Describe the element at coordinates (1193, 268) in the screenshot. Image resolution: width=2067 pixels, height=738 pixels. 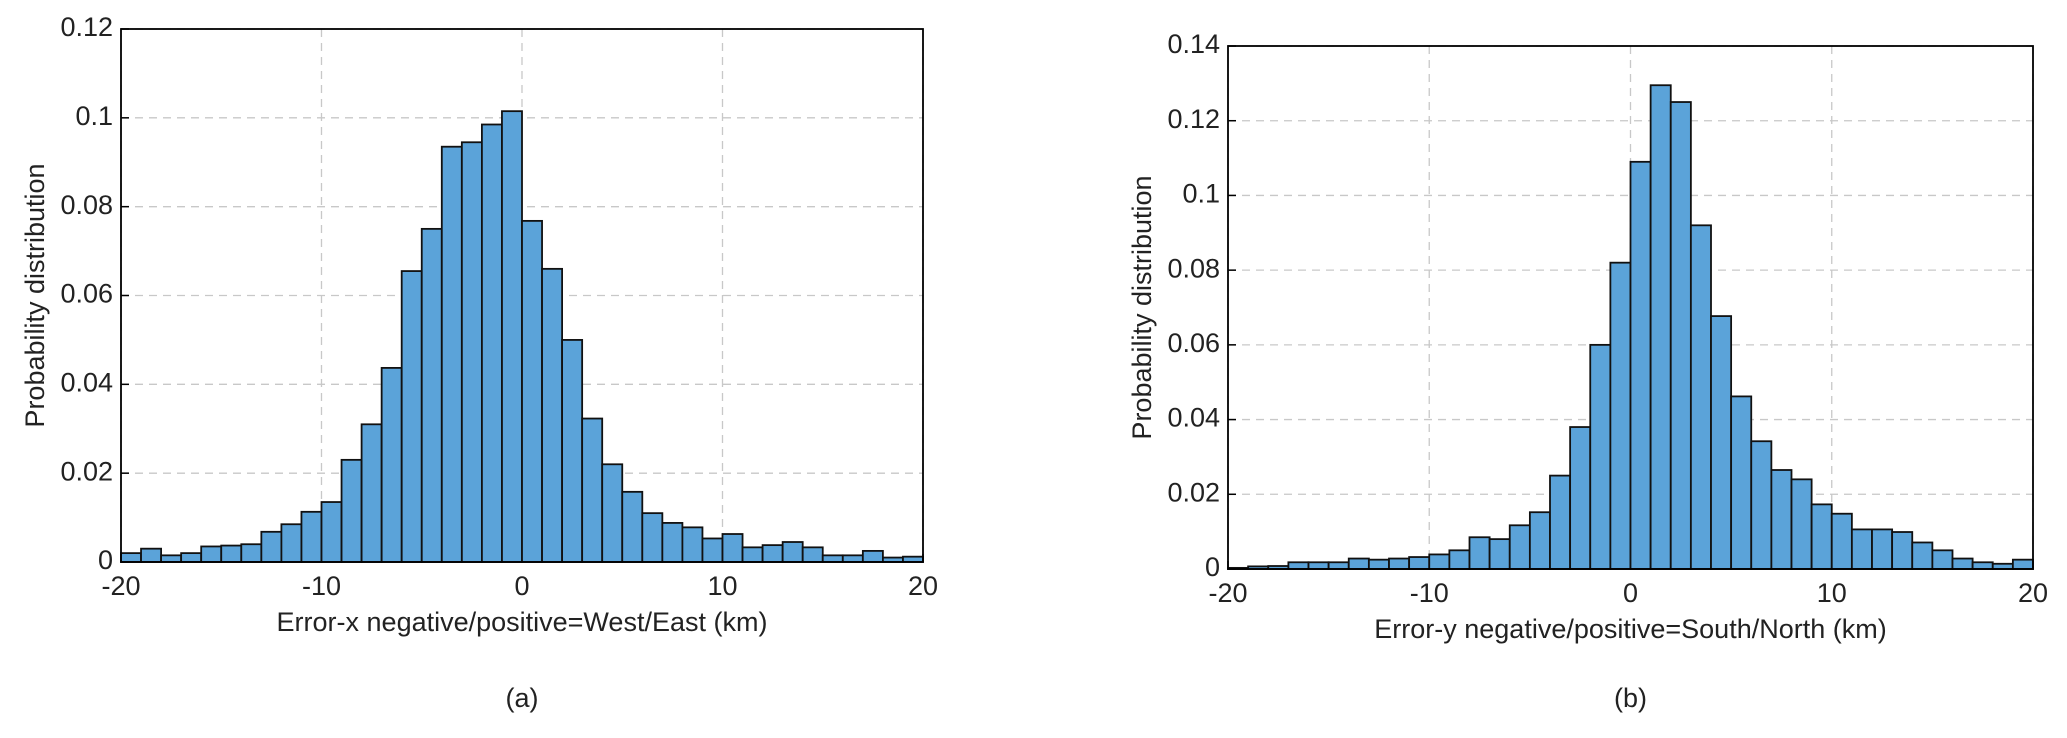
I see `y-tick-label: 0.08` at that location.